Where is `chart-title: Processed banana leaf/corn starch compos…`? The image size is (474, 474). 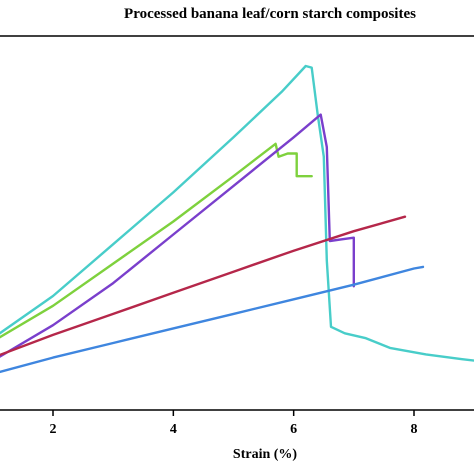
chart-title: Processed banana leaf/corn starch compos… is located at coordinates (270, 14).